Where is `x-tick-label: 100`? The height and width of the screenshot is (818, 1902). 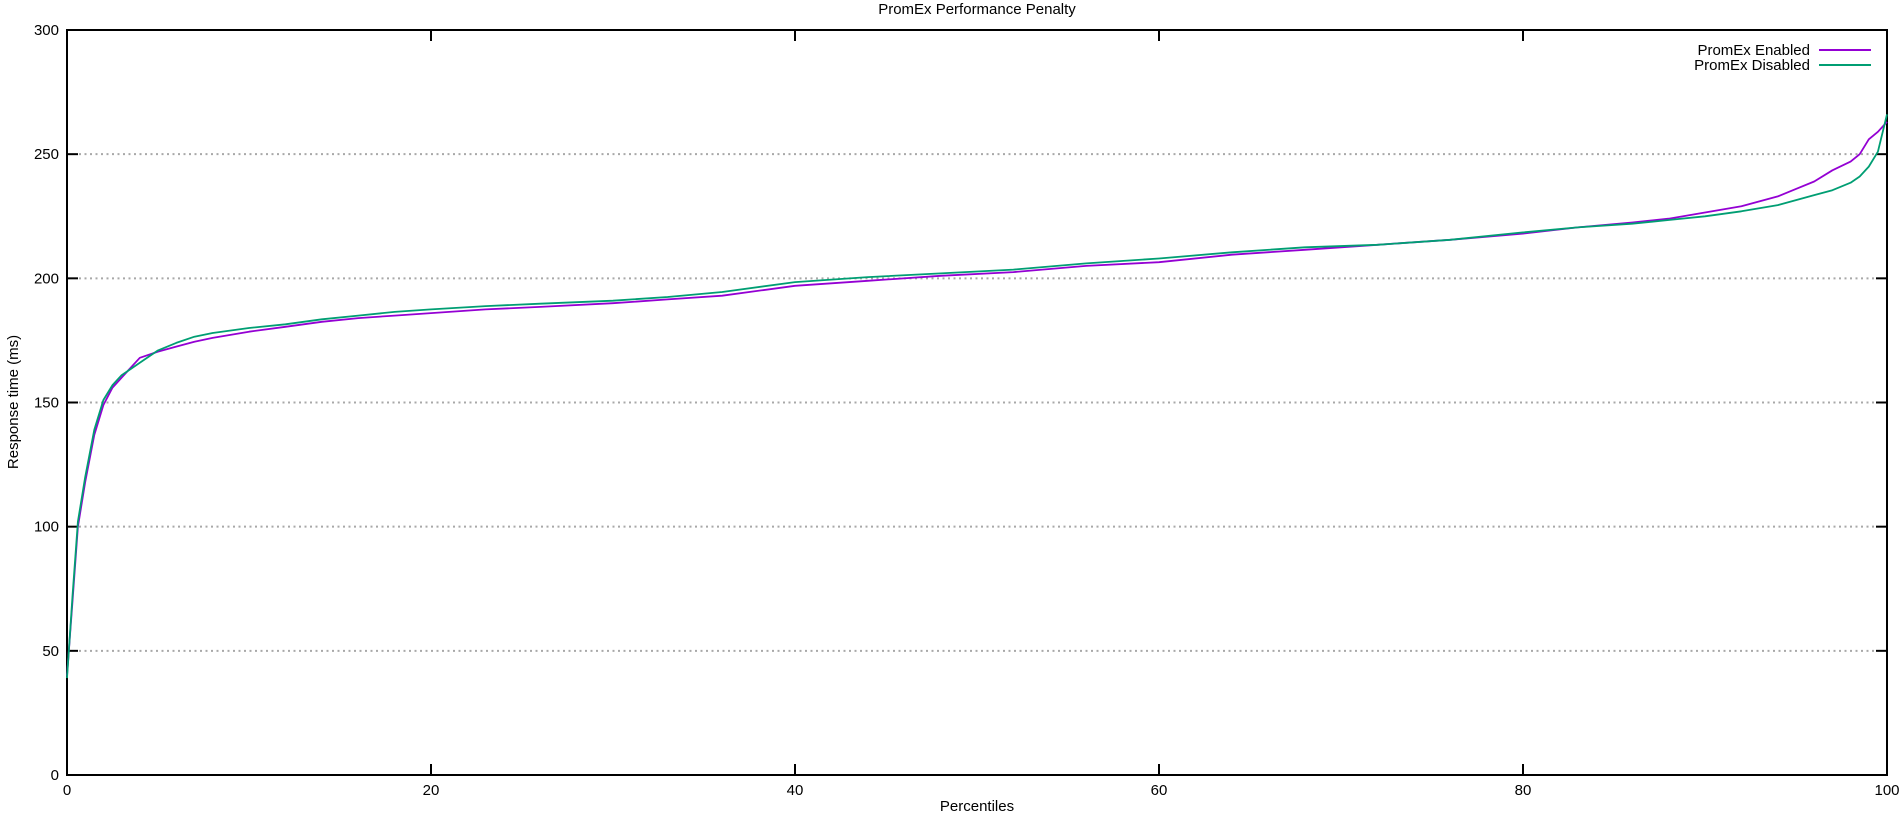 x-tick-label: 100 is located at coordinates (1886, 790).